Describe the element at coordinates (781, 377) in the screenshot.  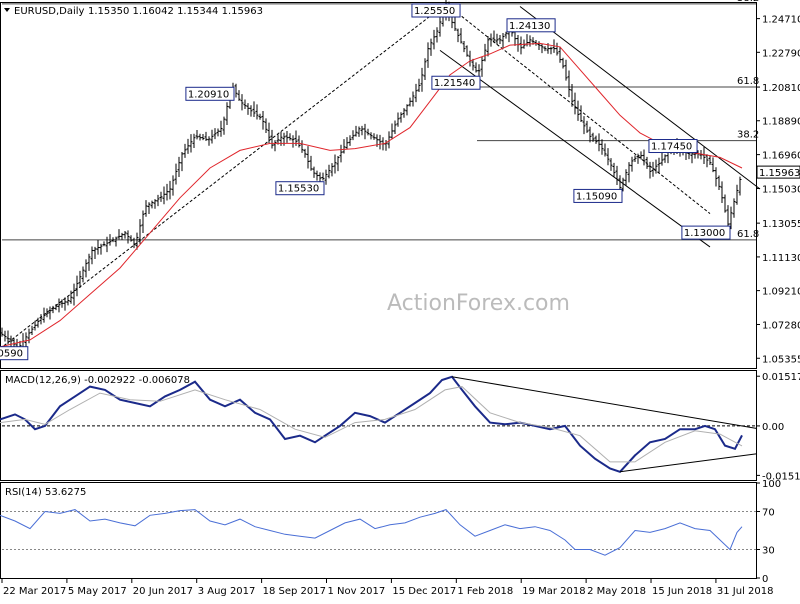
I see `macd-y-tick-label: 0.01517` at that location.